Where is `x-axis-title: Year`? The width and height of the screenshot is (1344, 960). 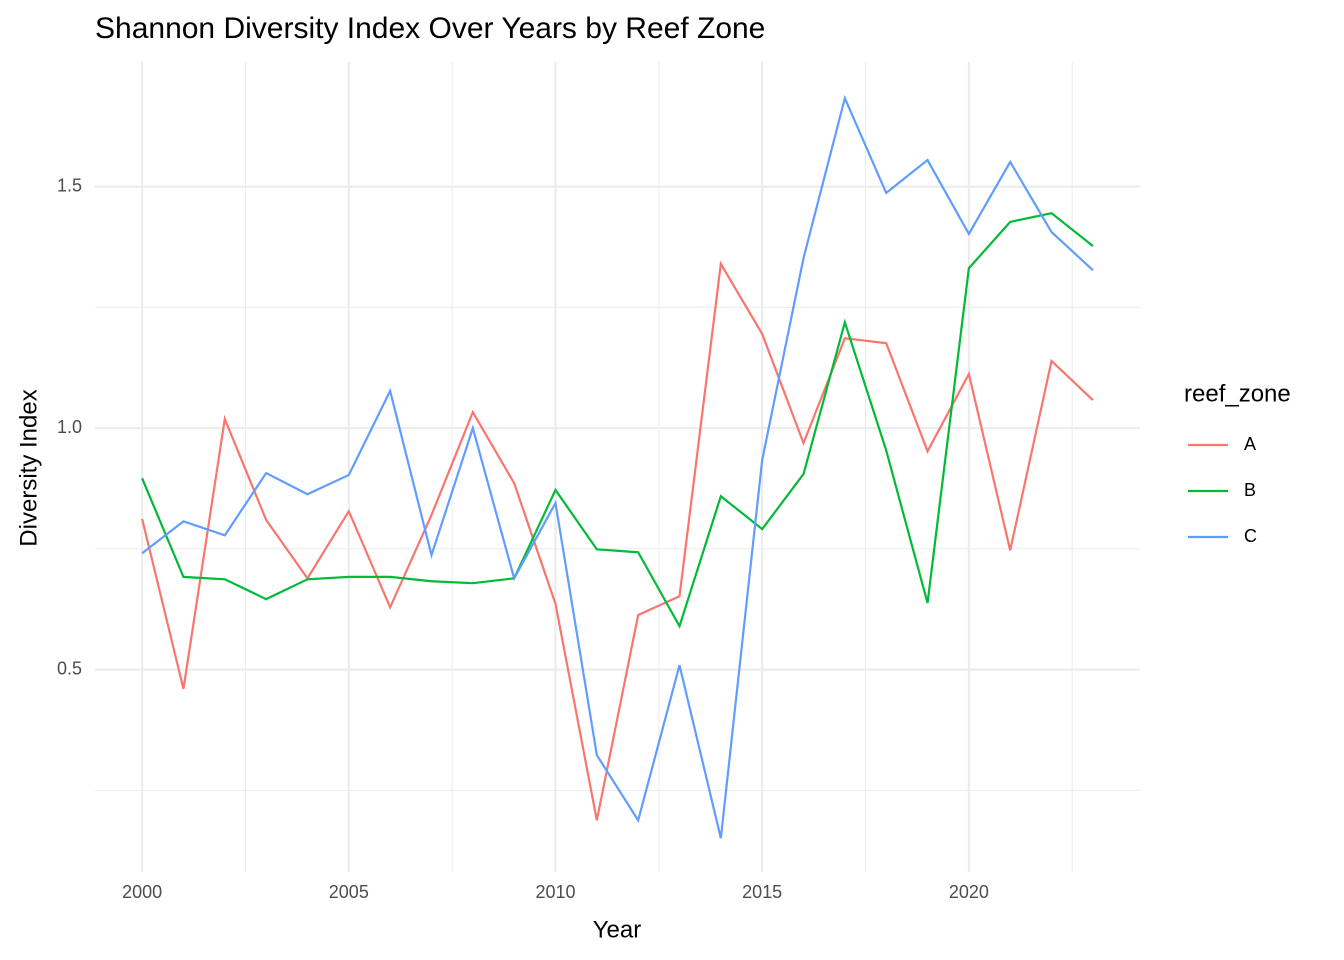 x-axis-title: Year is located at coordinates (617, 929).